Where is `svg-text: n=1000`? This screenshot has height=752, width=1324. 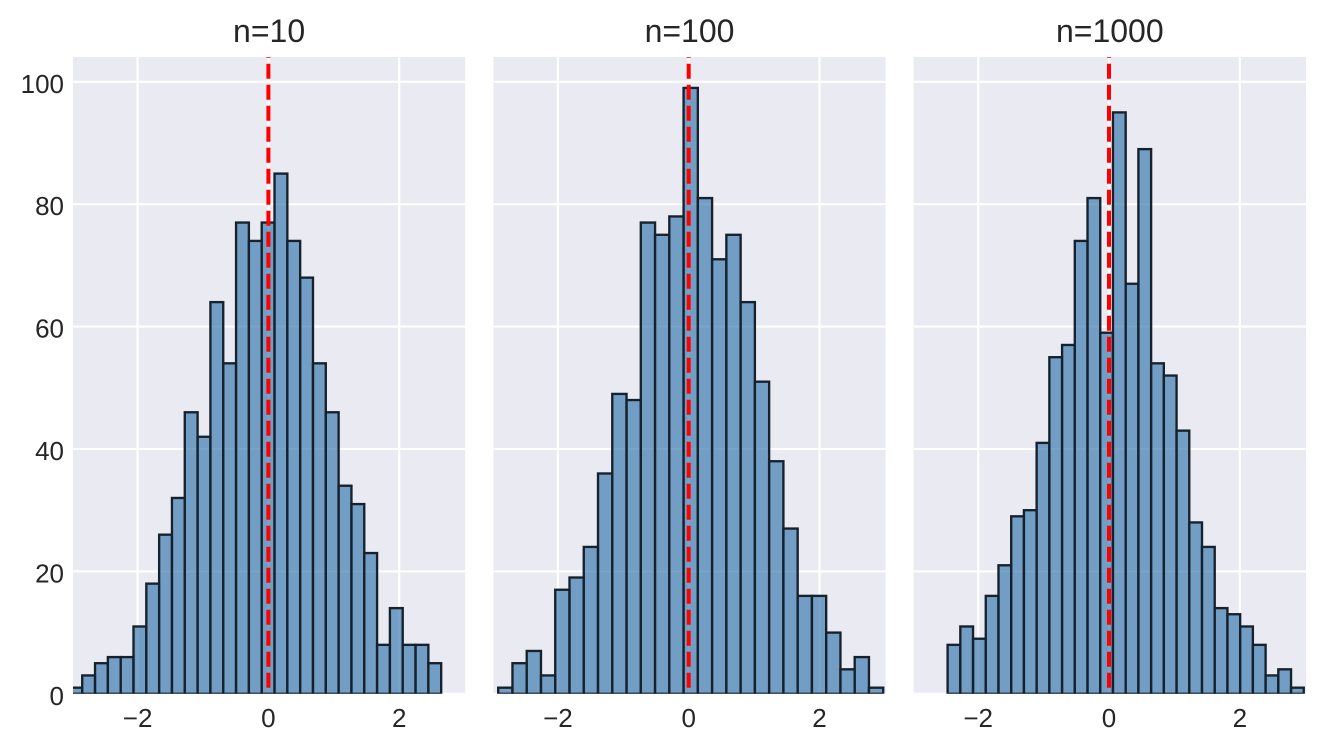 svg-text: n=1000 is located at coordinates (1110, 31).